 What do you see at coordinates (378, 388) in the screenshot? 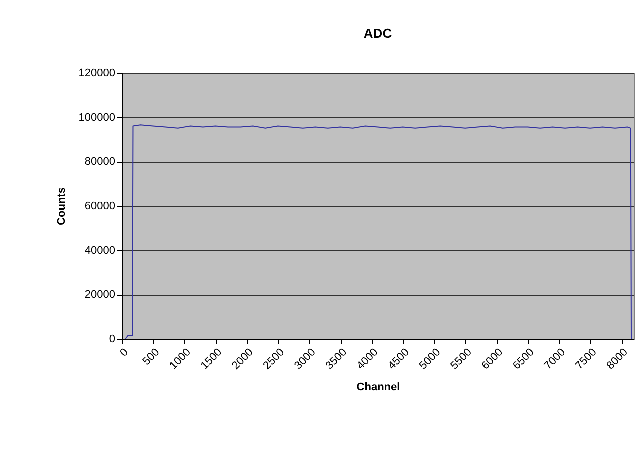
I see `x-axis-title: Channel` at bounding box center [378, 388].